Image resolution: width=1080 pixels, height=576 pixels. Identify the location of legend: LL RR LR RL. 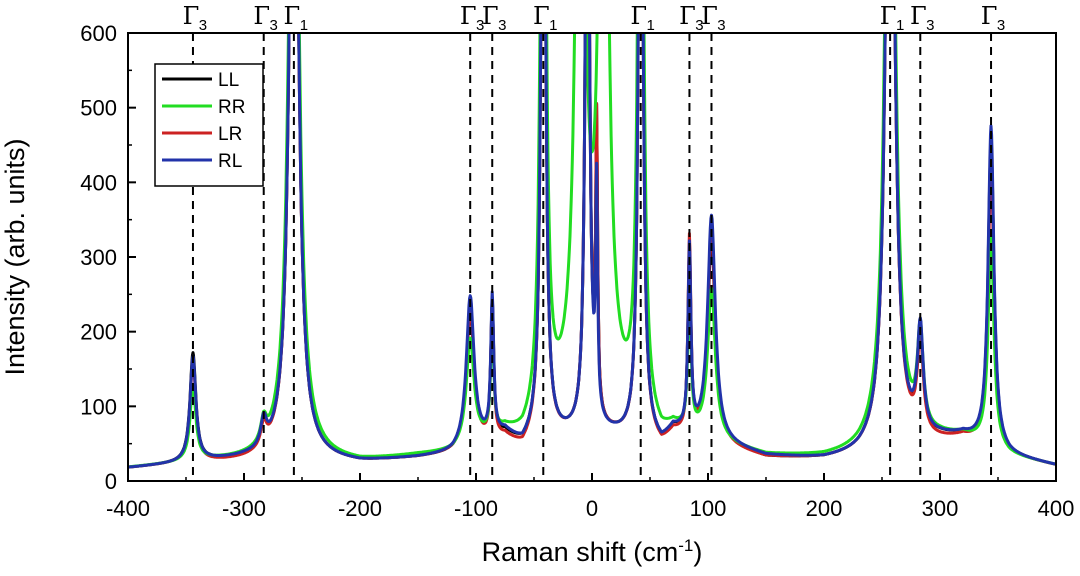
(209, 125).